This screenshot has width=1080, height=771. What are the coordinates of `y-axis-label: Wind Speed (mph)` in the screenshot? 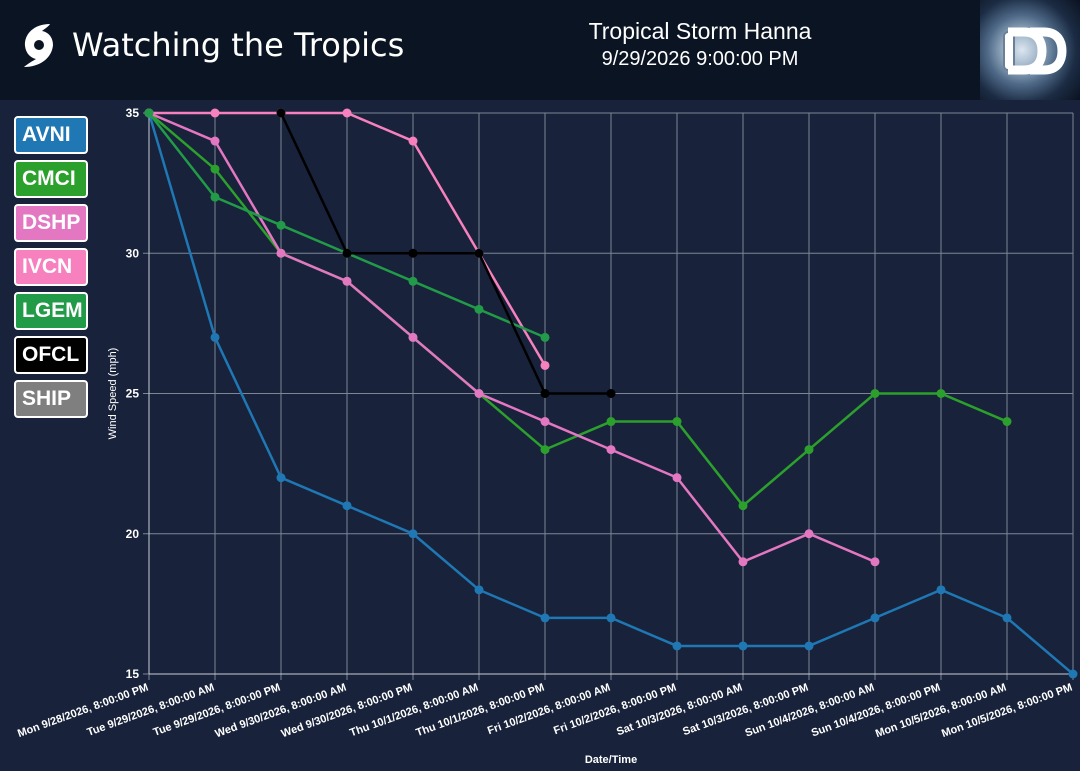 It's located at (113, 394).